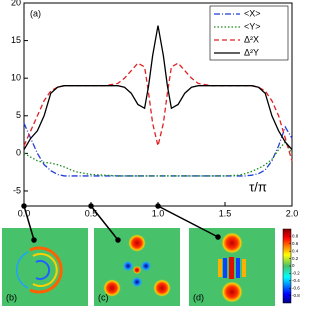 The height and width of the screenshot is (313, 320). Describe the element at coordinates (251, 39) in the screenshot. I see `legend-label: Δ²X` at that location.